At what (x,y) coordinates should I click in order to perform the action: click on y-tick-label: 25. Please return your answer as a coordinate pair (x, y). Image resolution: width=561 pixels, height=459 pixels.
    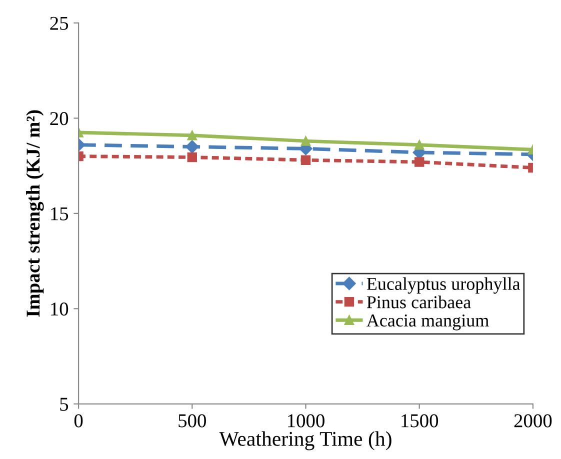
    Looking at the image, I should click on (59, 23).